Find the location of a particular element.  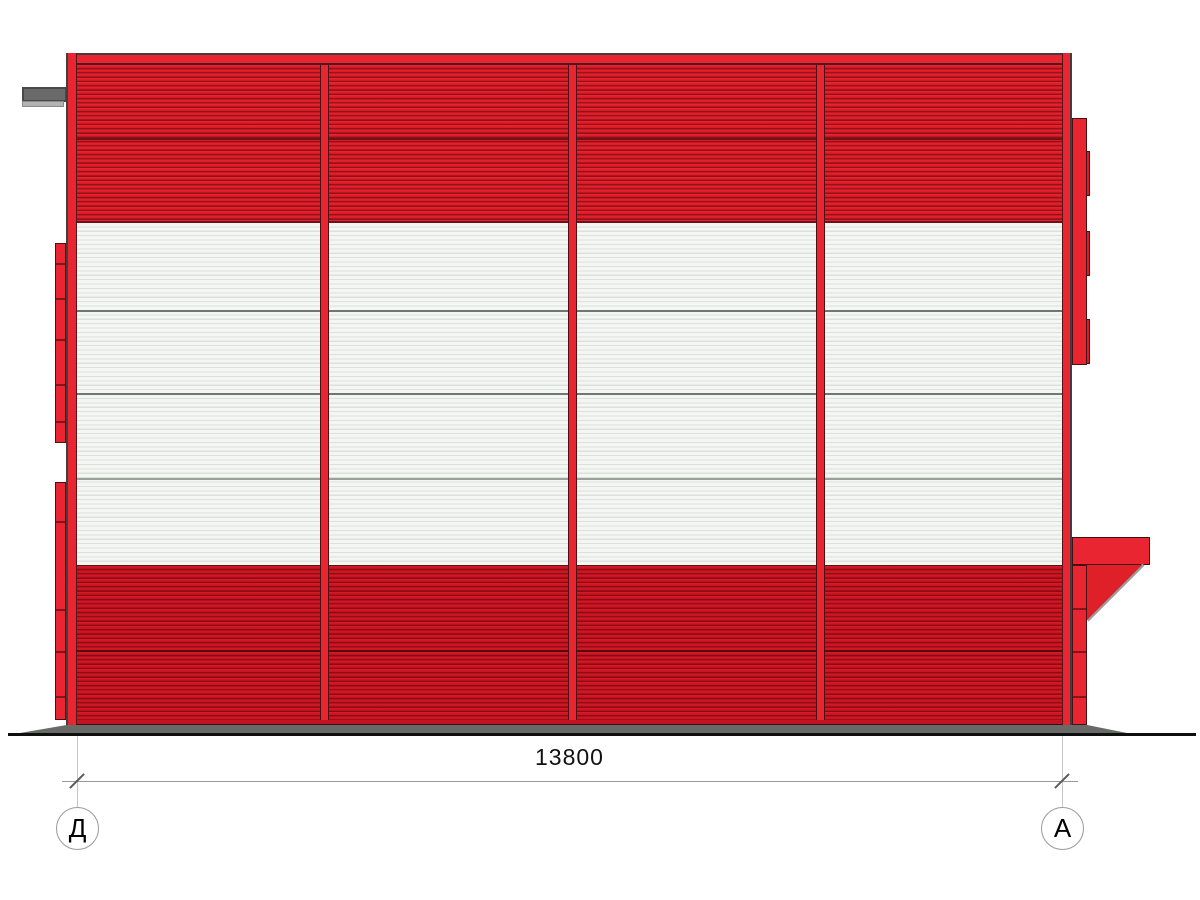

wall-trim-upper-right is located at coordinates (1081, 241).